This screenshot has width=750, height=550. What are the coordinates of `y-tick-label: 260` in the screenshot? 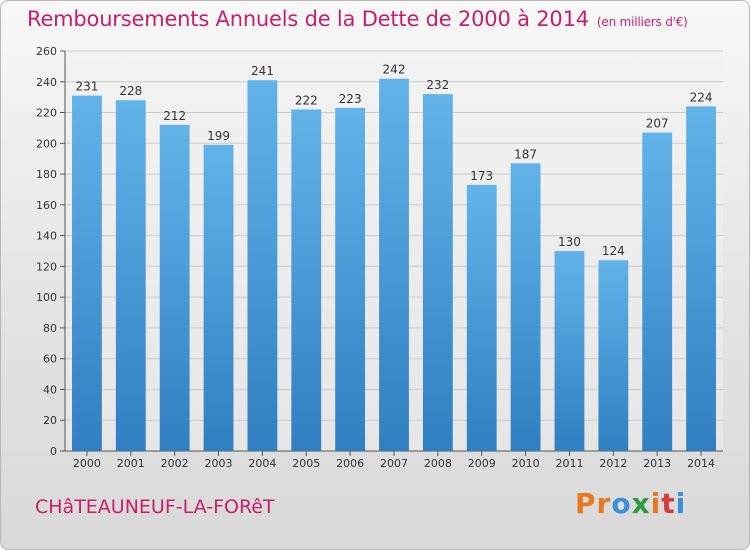 It's located at (46, 51).